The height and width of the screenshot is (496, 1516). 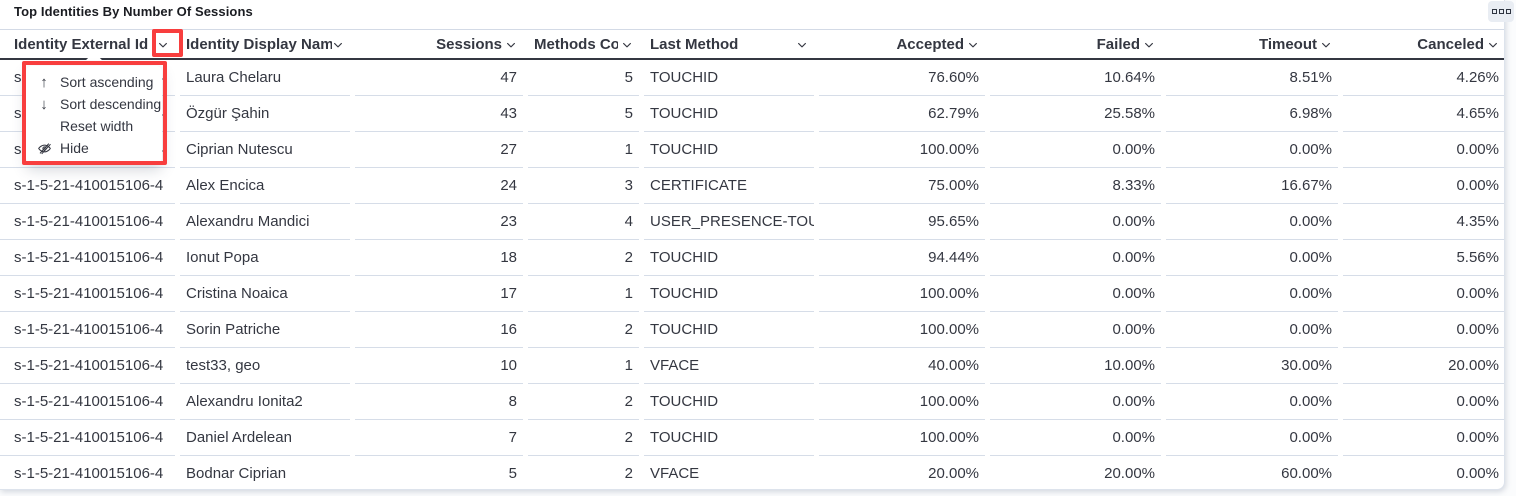 What do you see at coordinates (583, 78) in the screenshot?
I see `cell-methods-count: 5` at bounding box center [583, 78].